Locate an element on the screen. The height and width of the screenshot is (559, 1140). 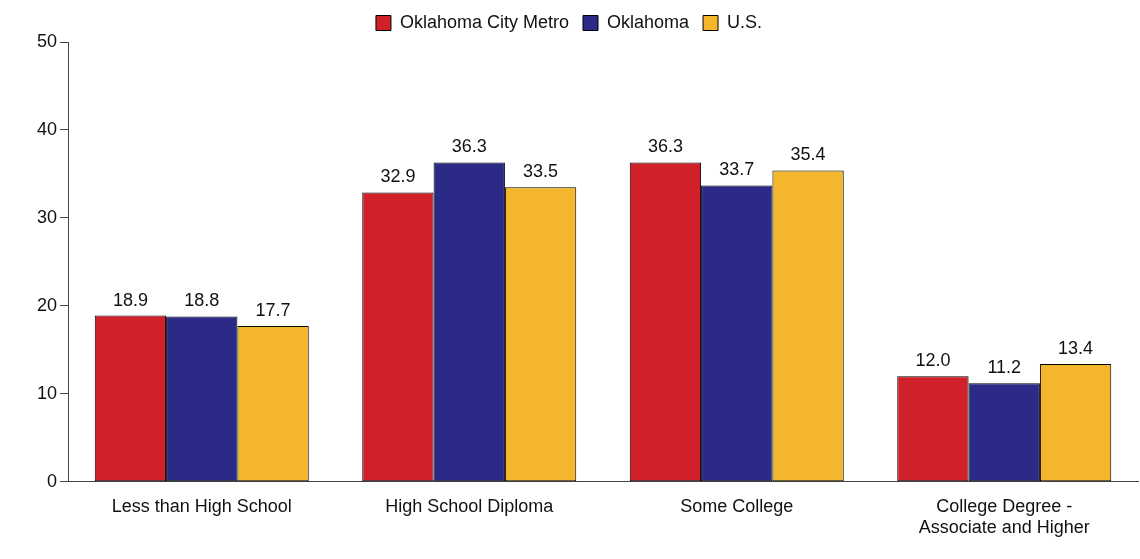
data-label: 12.0 is located at coordinates (933, 360).